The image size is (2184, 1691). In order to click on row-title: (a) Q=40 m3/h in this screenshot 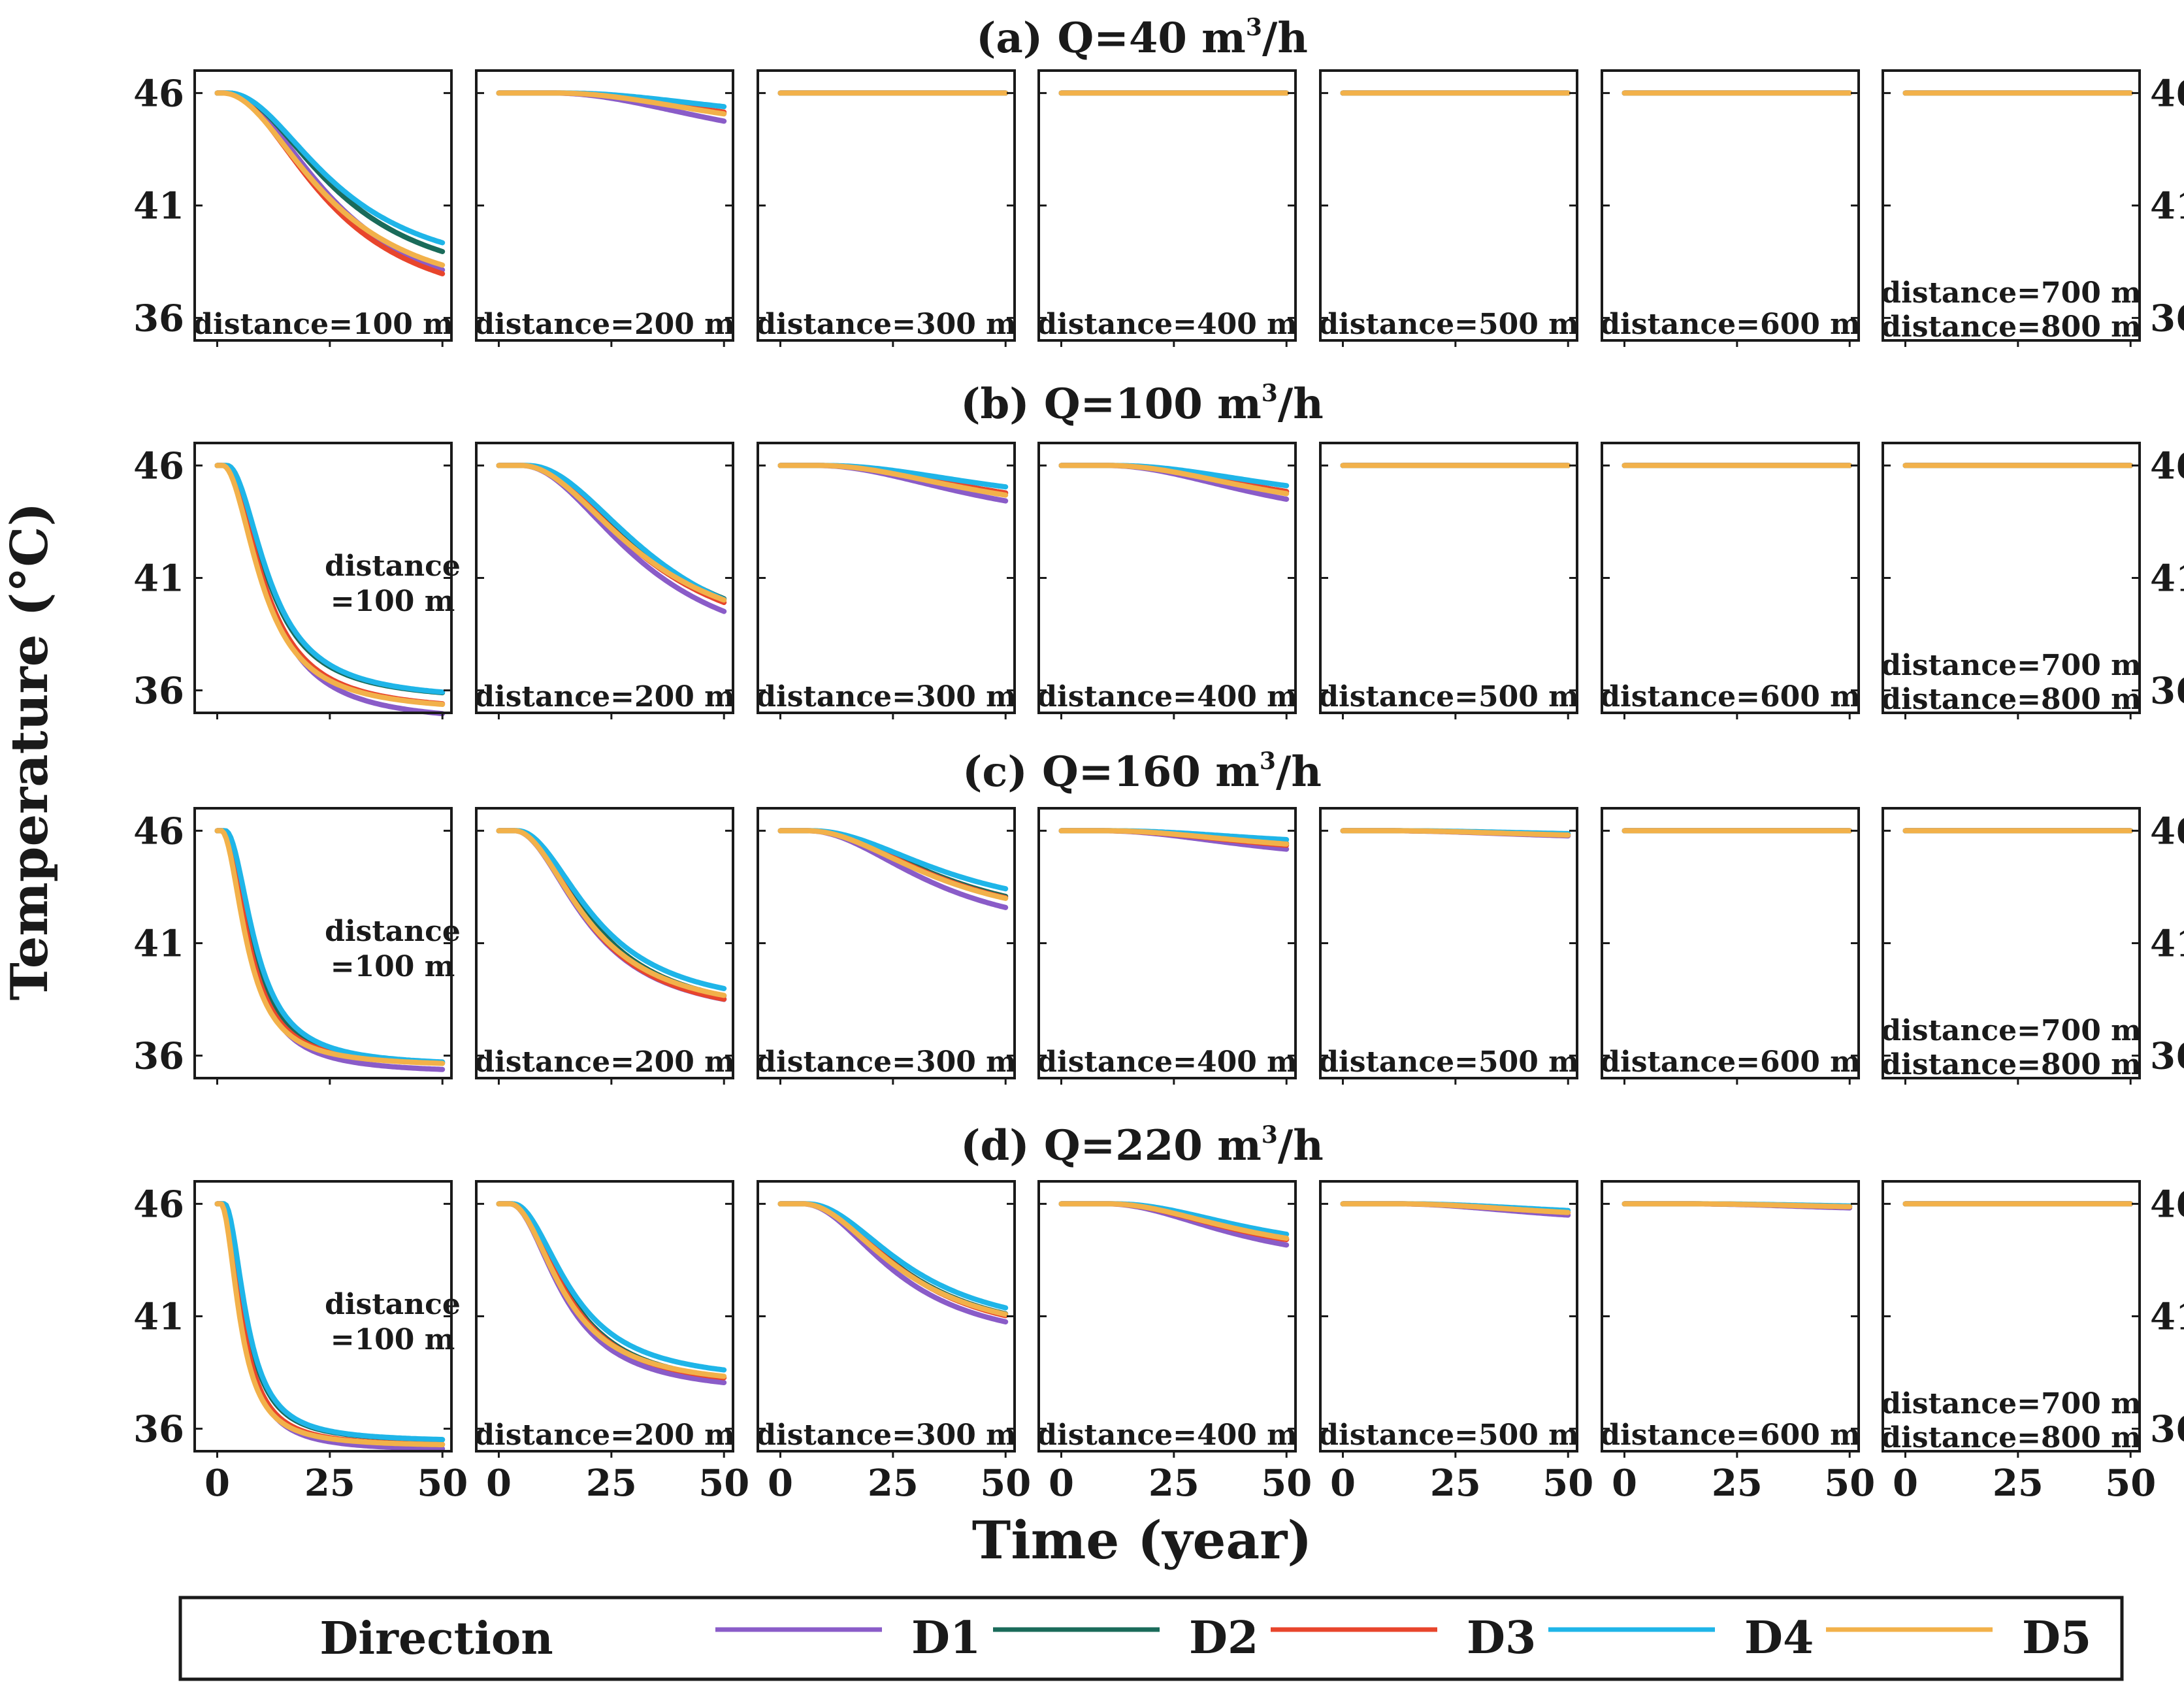, I will do `click(1142, 38)`.